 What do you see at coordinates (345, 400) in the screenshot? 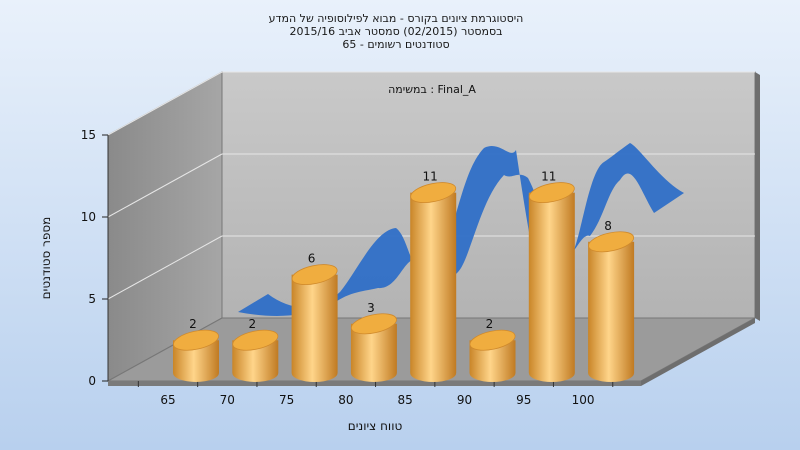
I see `x-tick-label: 80` at bounding box center [345, 400].